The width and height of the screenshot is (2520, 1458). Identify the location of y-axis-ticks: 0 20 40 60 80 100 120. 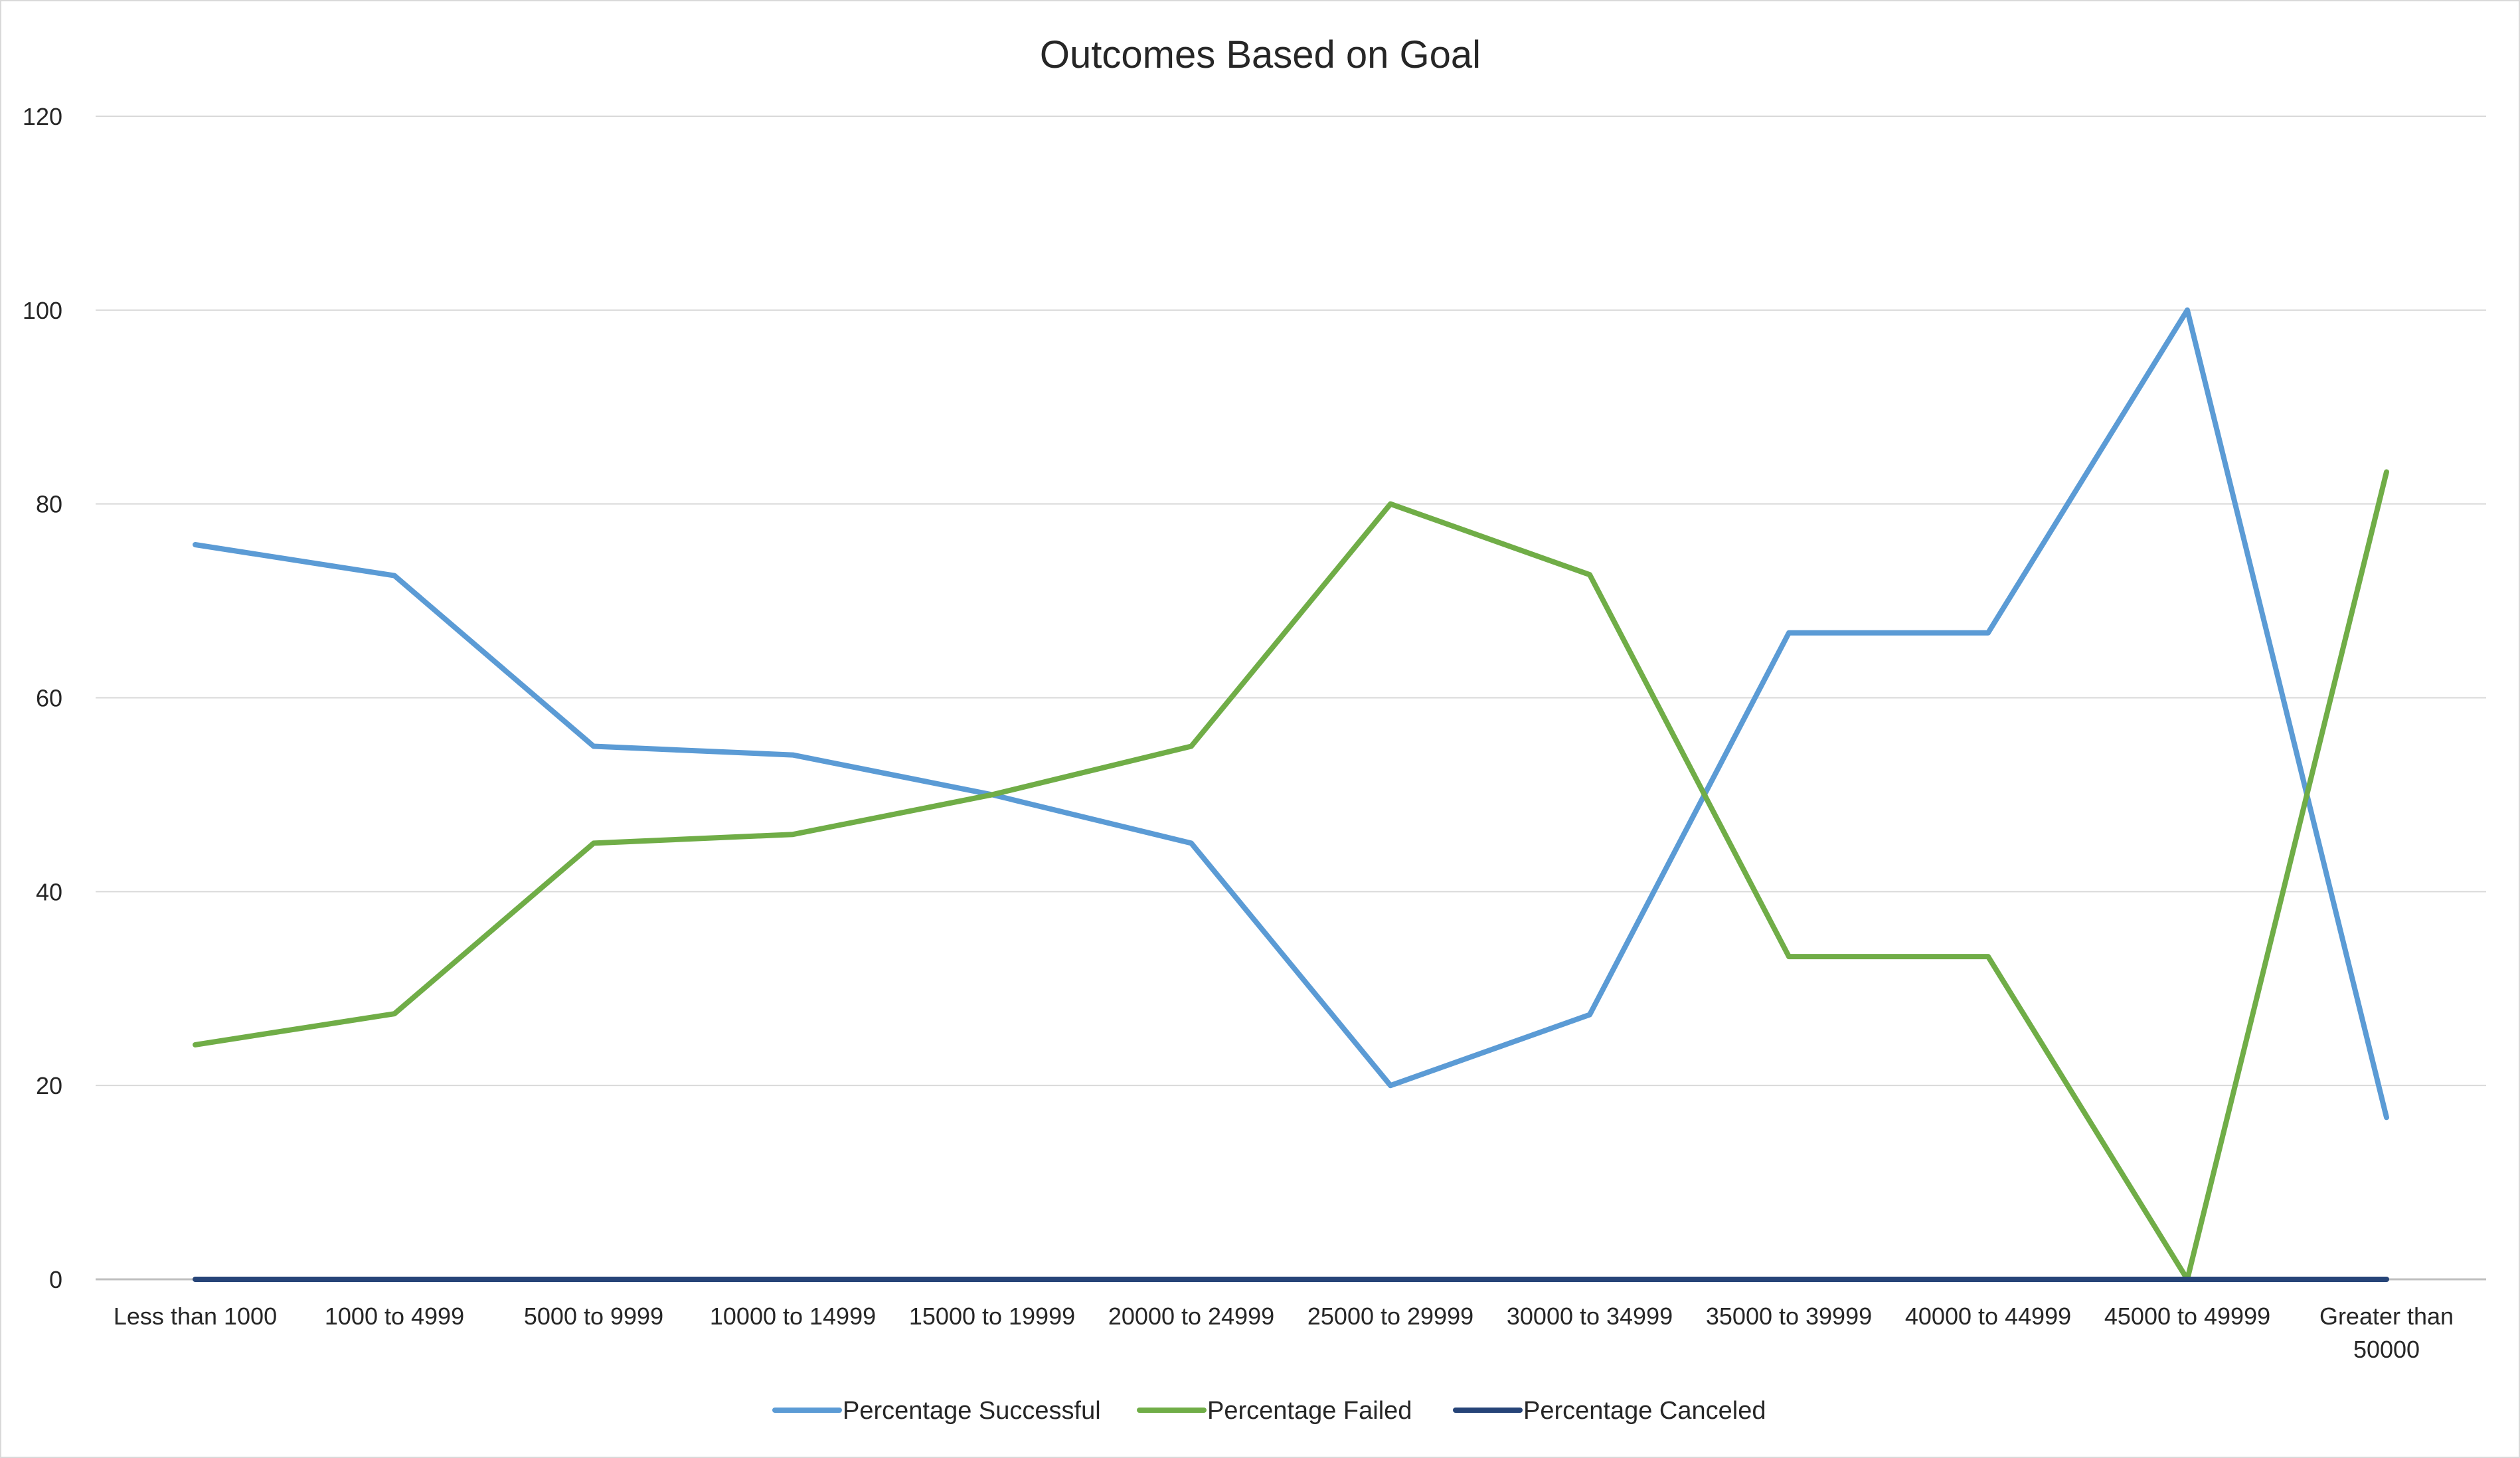
(42, 698).